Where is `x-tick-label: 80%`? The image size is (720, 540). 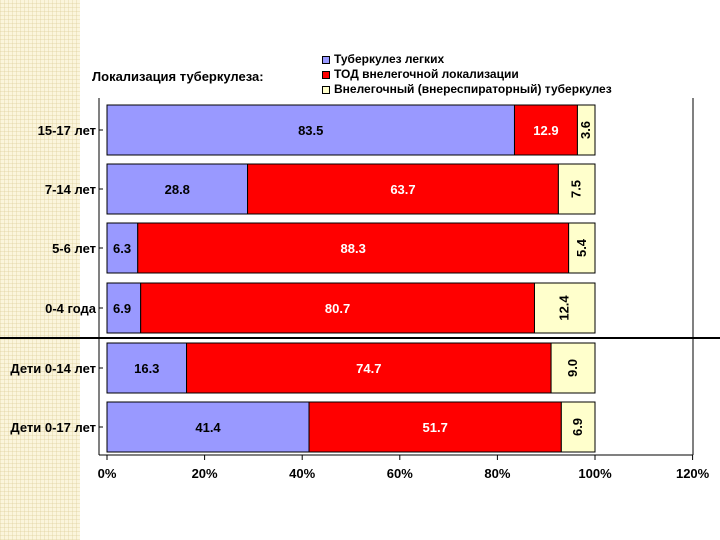
x-tick-label: 80% is located at coordinates (497, 473).